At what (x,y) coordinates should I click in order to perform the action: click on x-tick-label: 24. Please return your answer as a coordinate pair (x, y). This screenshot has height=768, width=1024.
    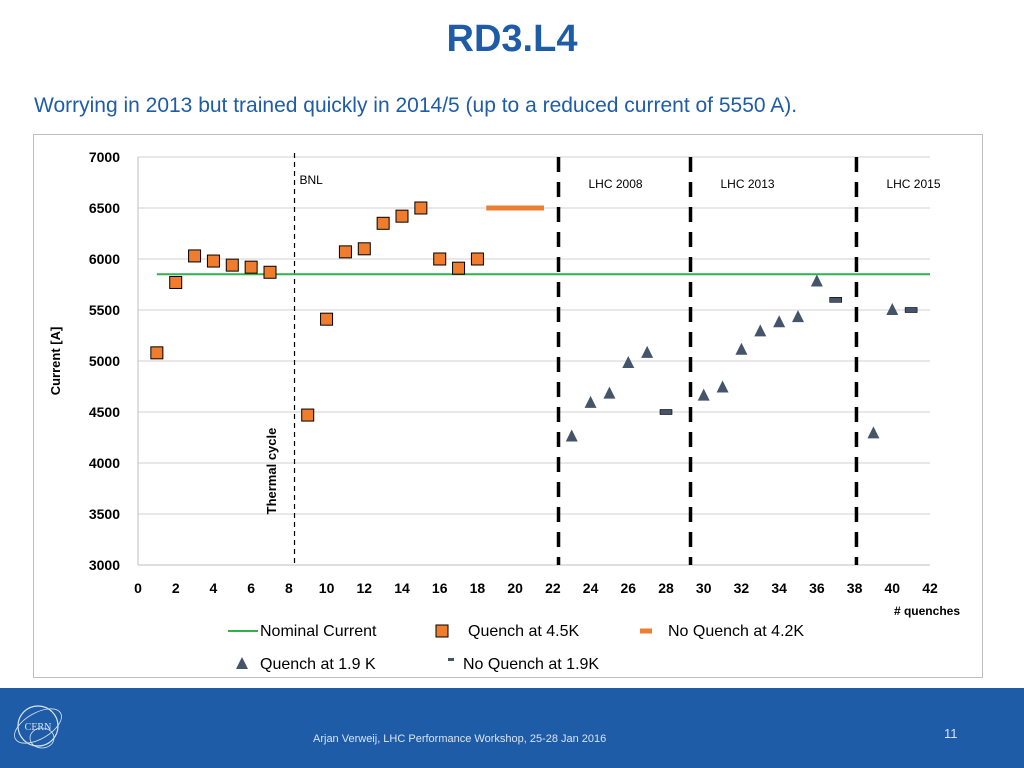
    Looking at the image, I should click on (591, 588).